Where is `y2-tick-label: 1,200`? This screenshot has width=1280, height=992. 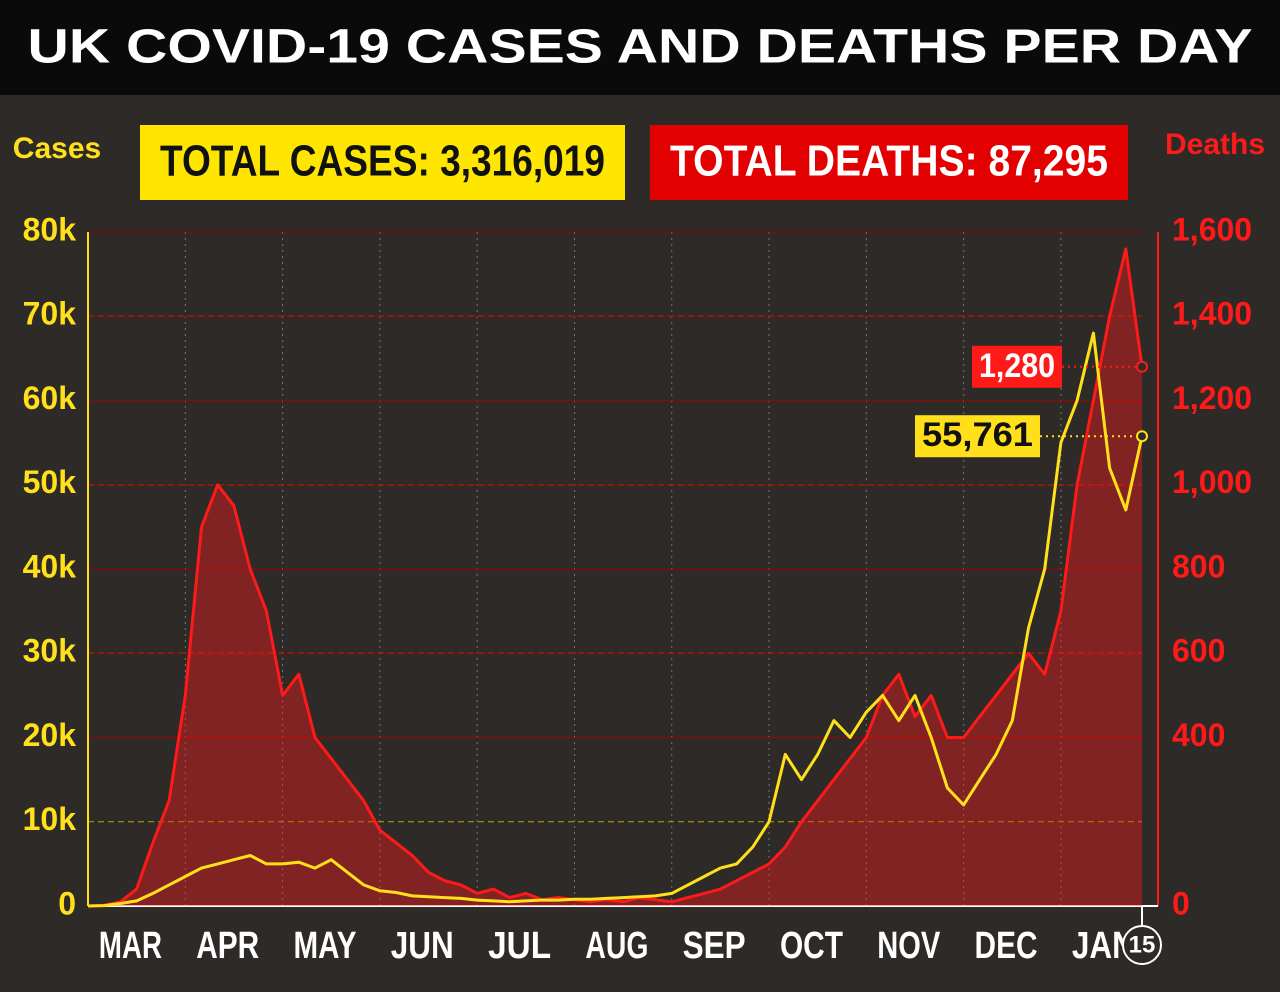 y2-tick-label: 1,200 is located at coordinates (1212, 398).